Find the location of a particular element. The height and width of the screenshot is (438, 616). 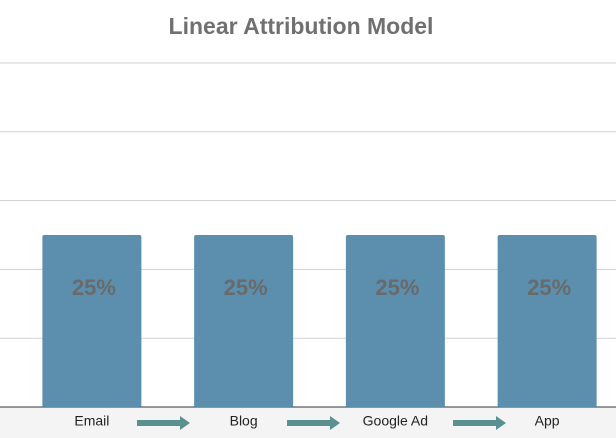

x-tick-label: App is located at coordinates (547, 421).